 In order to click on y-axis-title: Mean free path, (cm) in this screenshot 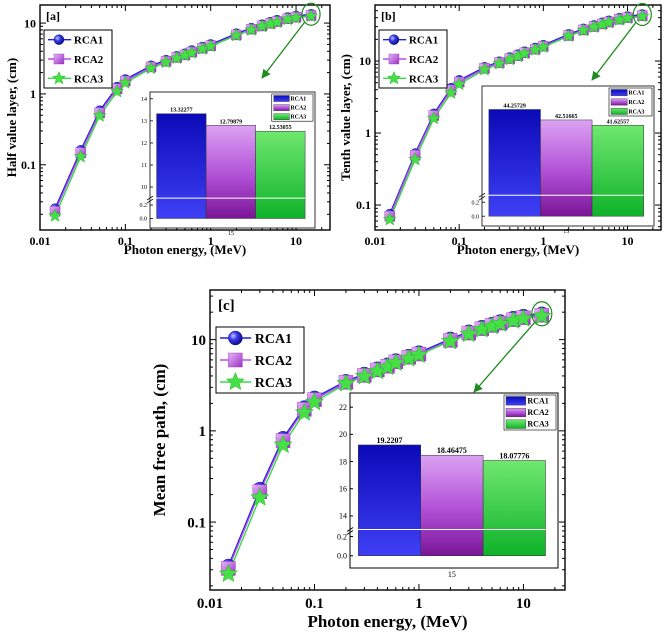, I will do `click(159, 440)`.